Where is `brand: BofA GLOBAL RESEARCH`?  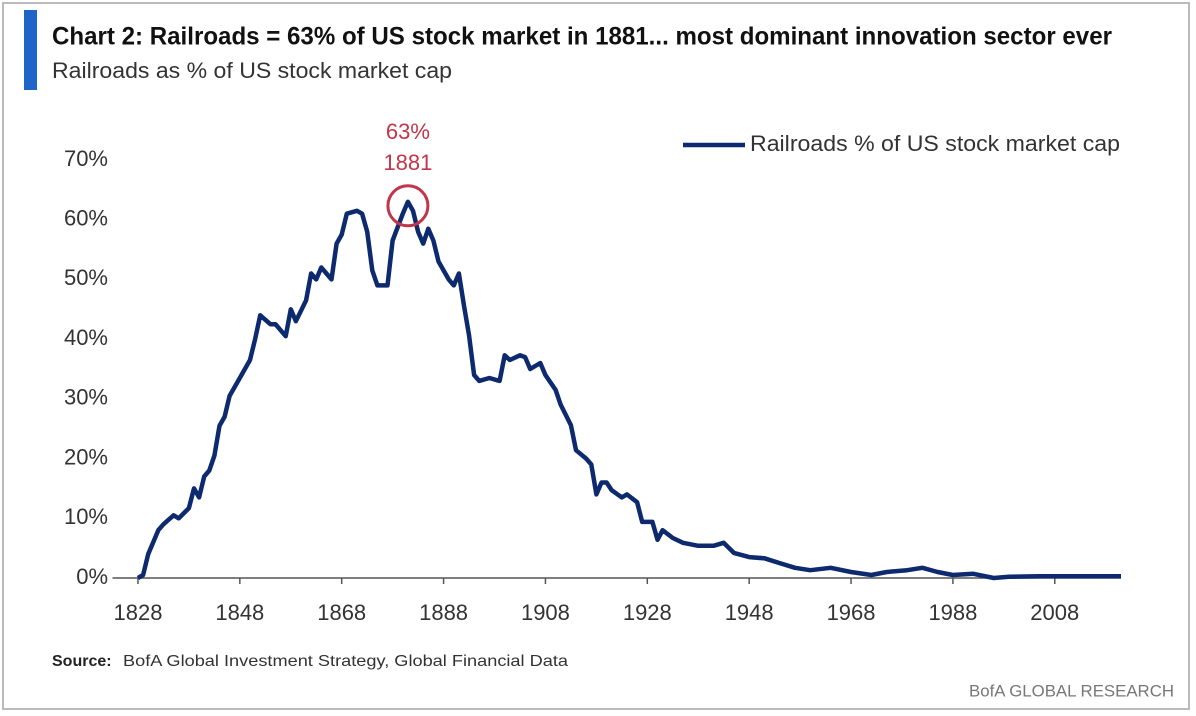
brand: BofA GLOBAL RESEARCH is located at coordinates (1071, 690).